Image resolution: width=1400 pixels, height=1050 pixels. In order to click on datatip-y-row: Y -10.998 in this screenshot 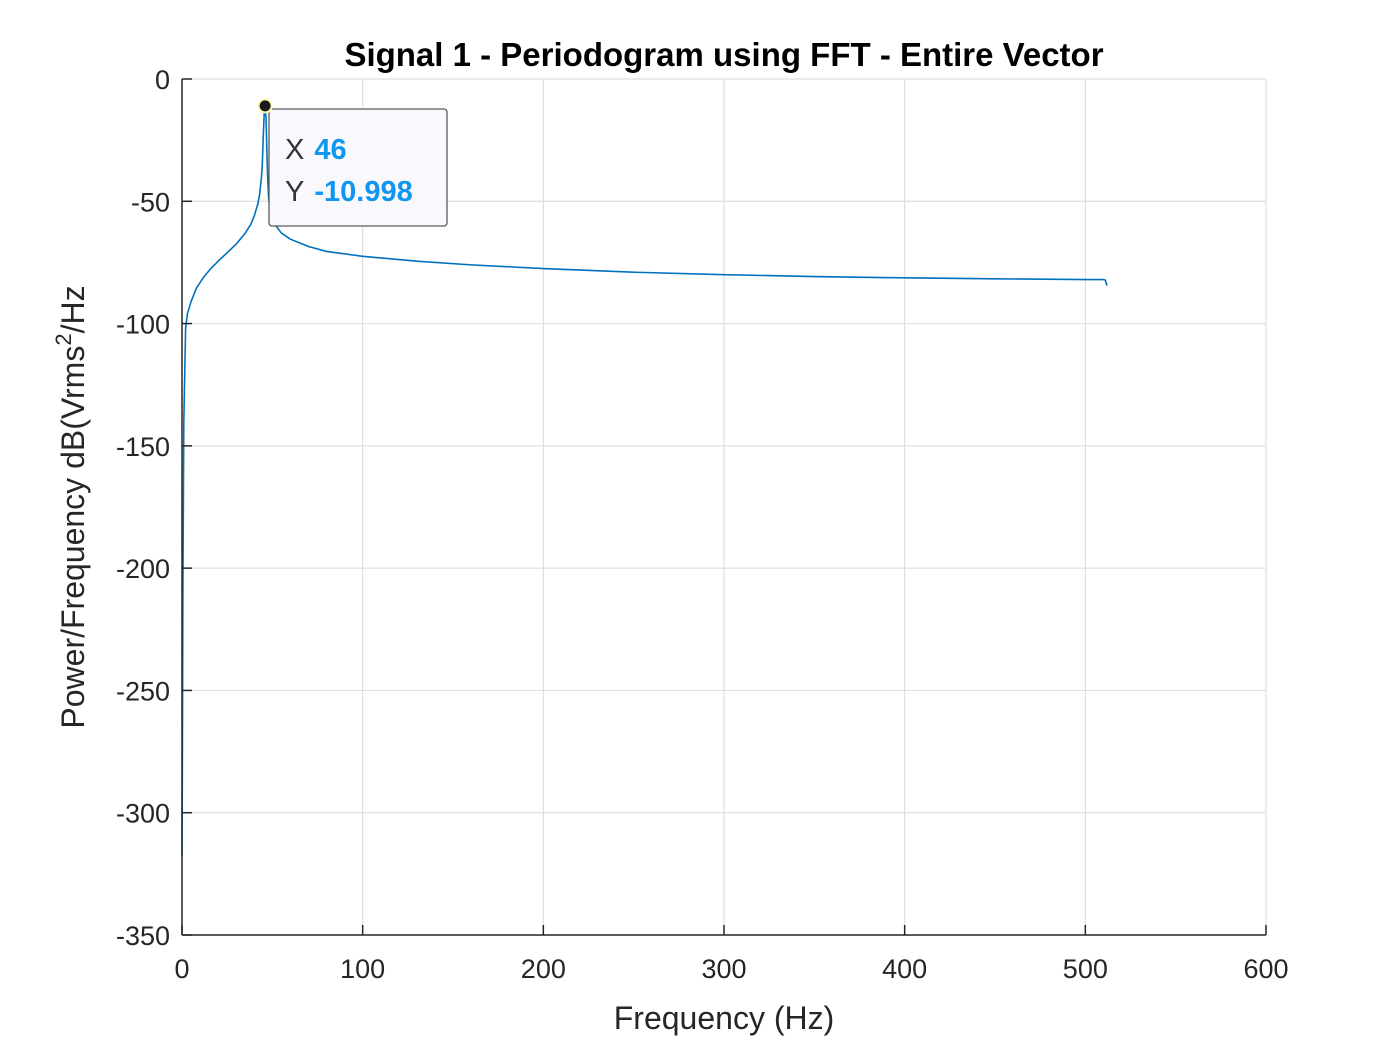, I will do `click(349, 192)`.